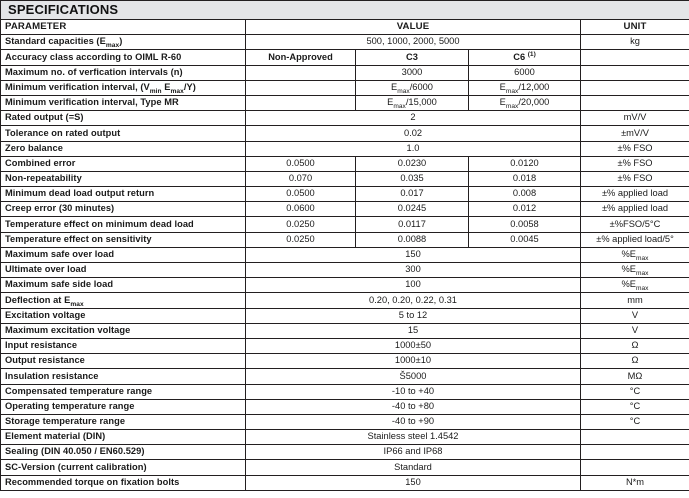 The width and height of the screenshot is (689, 498). I want to click on parameter-cell: Output resistance, so click(123, 361).